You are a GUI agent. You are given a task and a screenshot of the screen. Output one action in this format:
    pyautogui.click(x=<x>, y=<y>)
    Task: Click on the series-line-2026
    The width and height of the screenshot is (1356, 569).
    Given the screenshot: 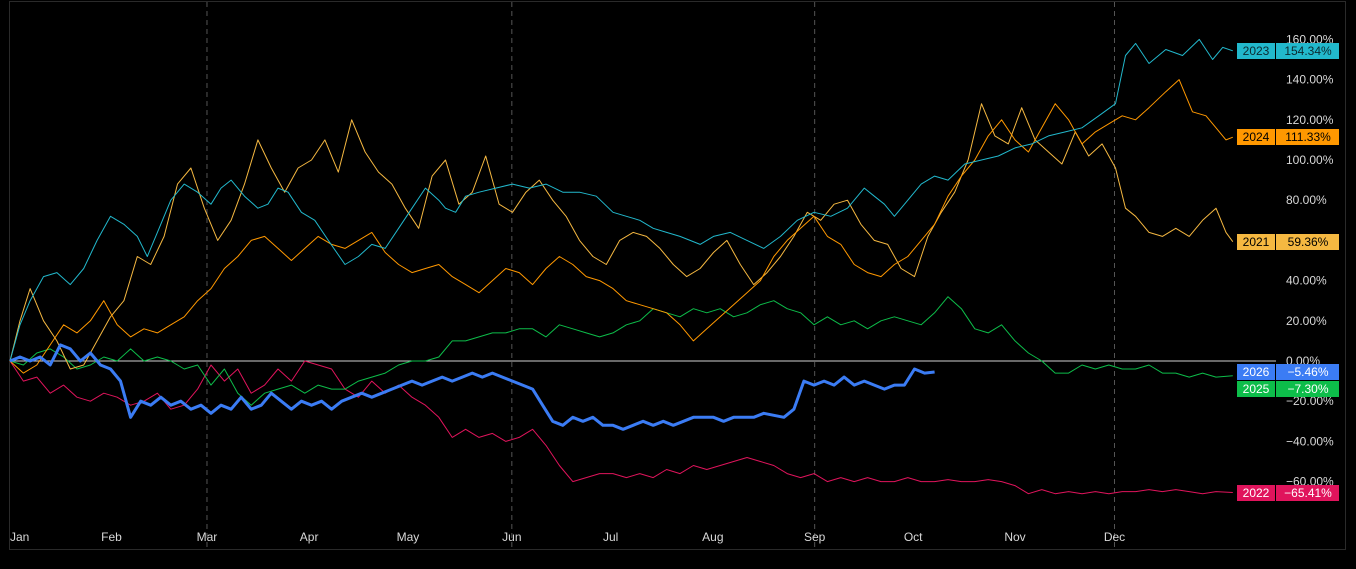 What is the action you would take?
    pyautogui.click(x=472, y=387)
    